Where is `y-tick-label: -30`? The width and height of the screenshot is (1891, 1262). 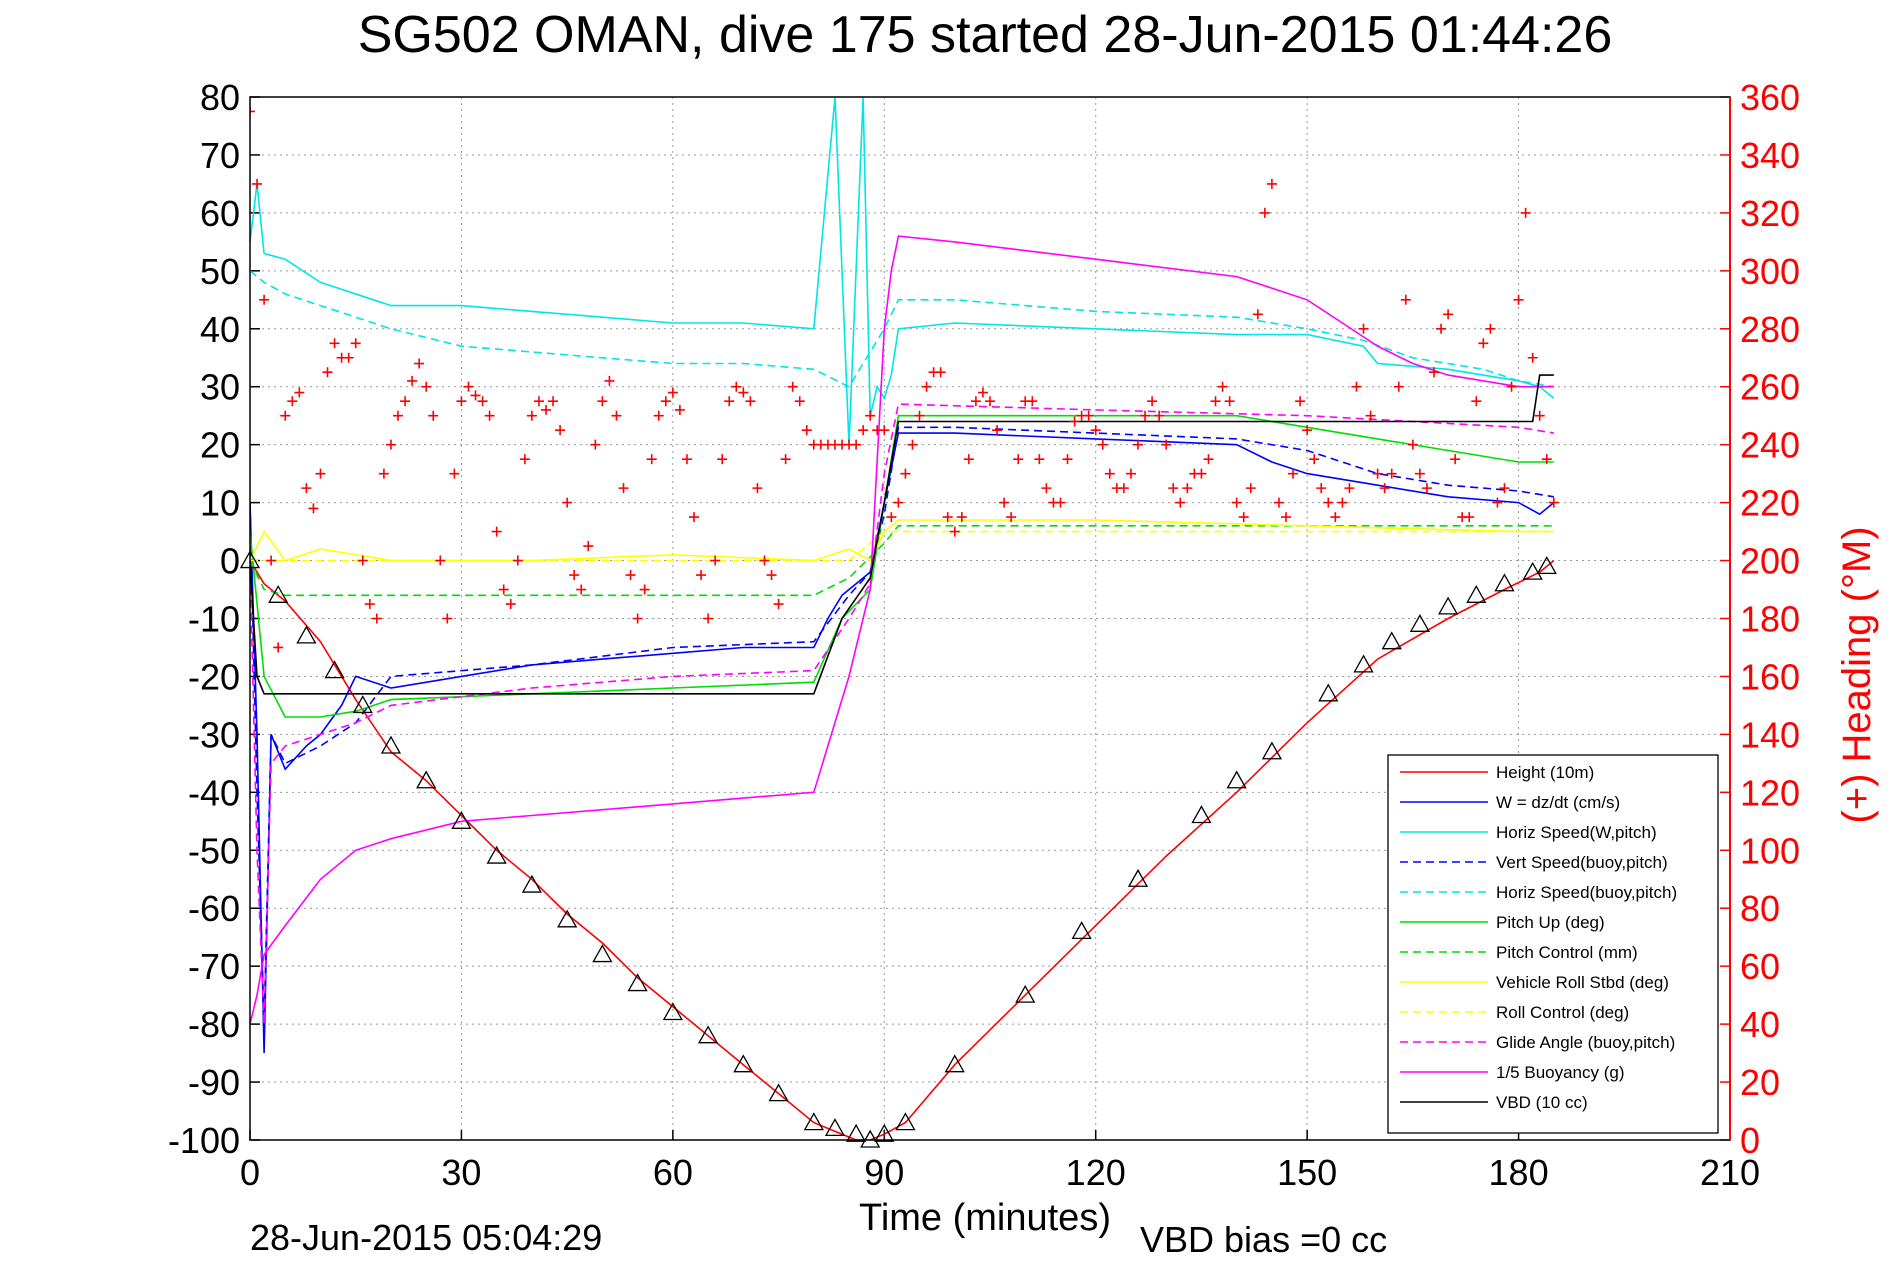
y-tick-label: -30 is located at coordinates (214, 734).